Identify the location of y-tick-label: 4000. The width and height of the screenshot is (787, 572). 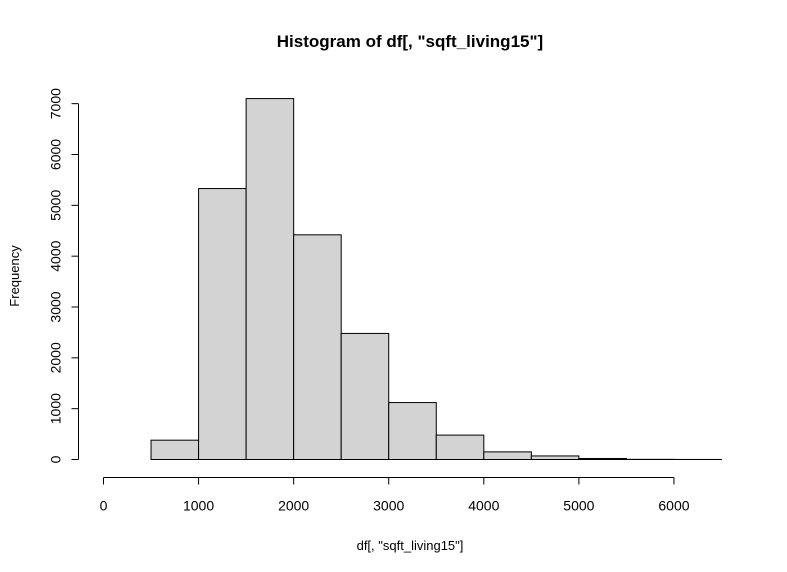
(56, 255).